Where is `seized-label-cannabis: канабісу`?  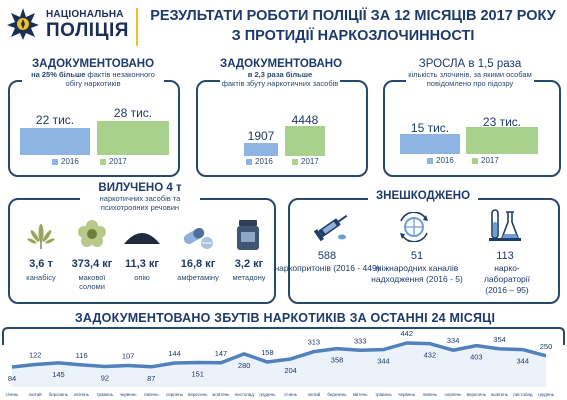 seized-label-cannabis: канабісу is located at coordinates (41, 277).